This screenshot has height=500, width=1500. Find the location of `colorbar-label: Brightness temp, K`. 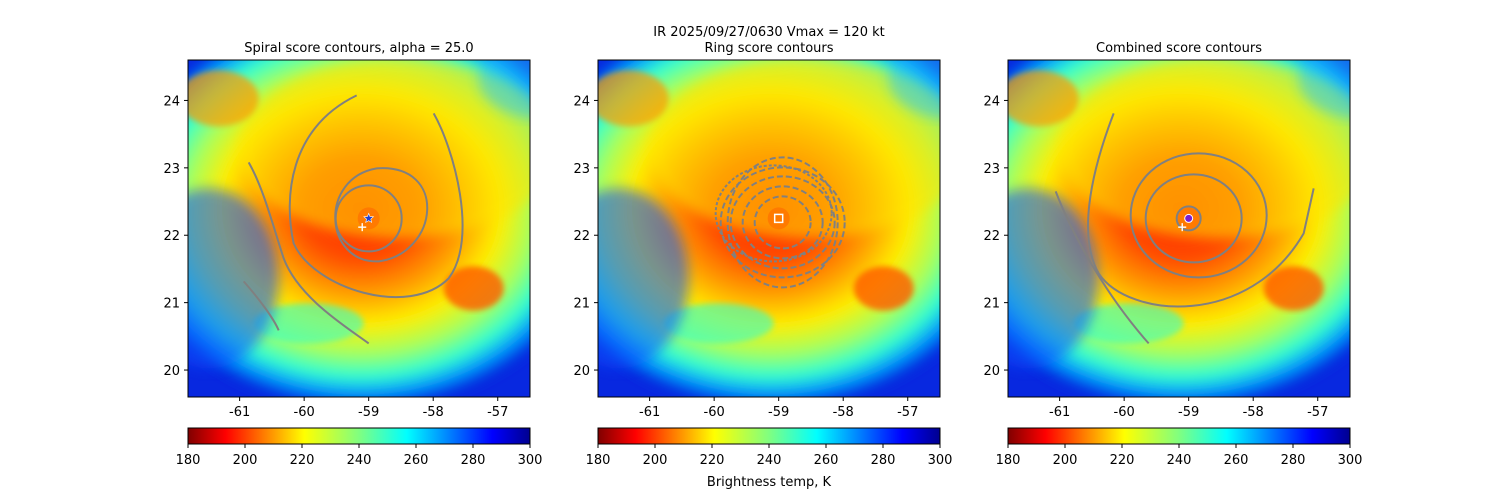

colorbar-label: Brightness temp, K is located at coordinates (769, 482).